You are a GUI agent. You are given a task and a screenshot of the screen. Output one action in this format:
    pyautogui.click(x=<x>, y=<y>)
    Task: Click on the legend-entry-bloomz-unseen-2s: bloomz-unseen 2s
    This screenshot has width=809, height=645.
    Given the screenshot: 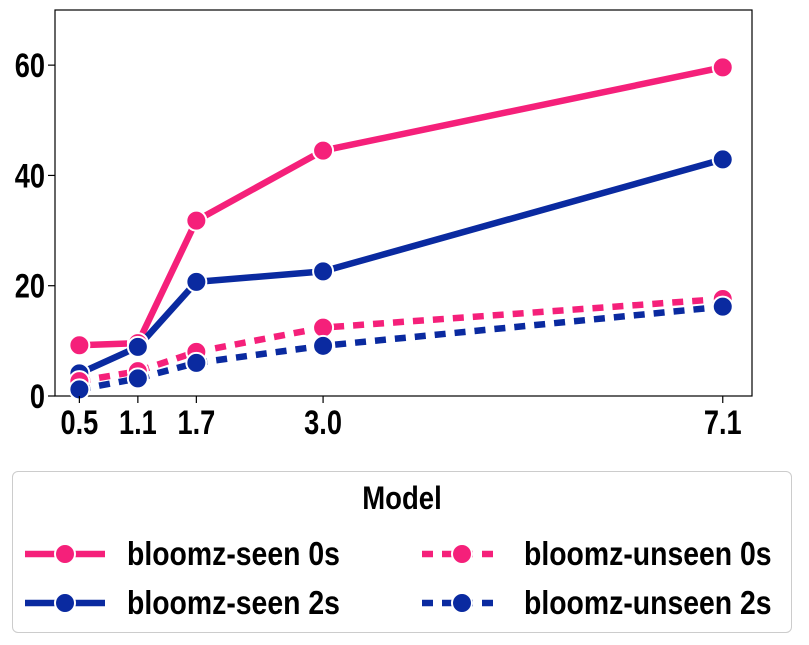 What is the action you would take?
    pyautogui.click(x=614, y=603)
    